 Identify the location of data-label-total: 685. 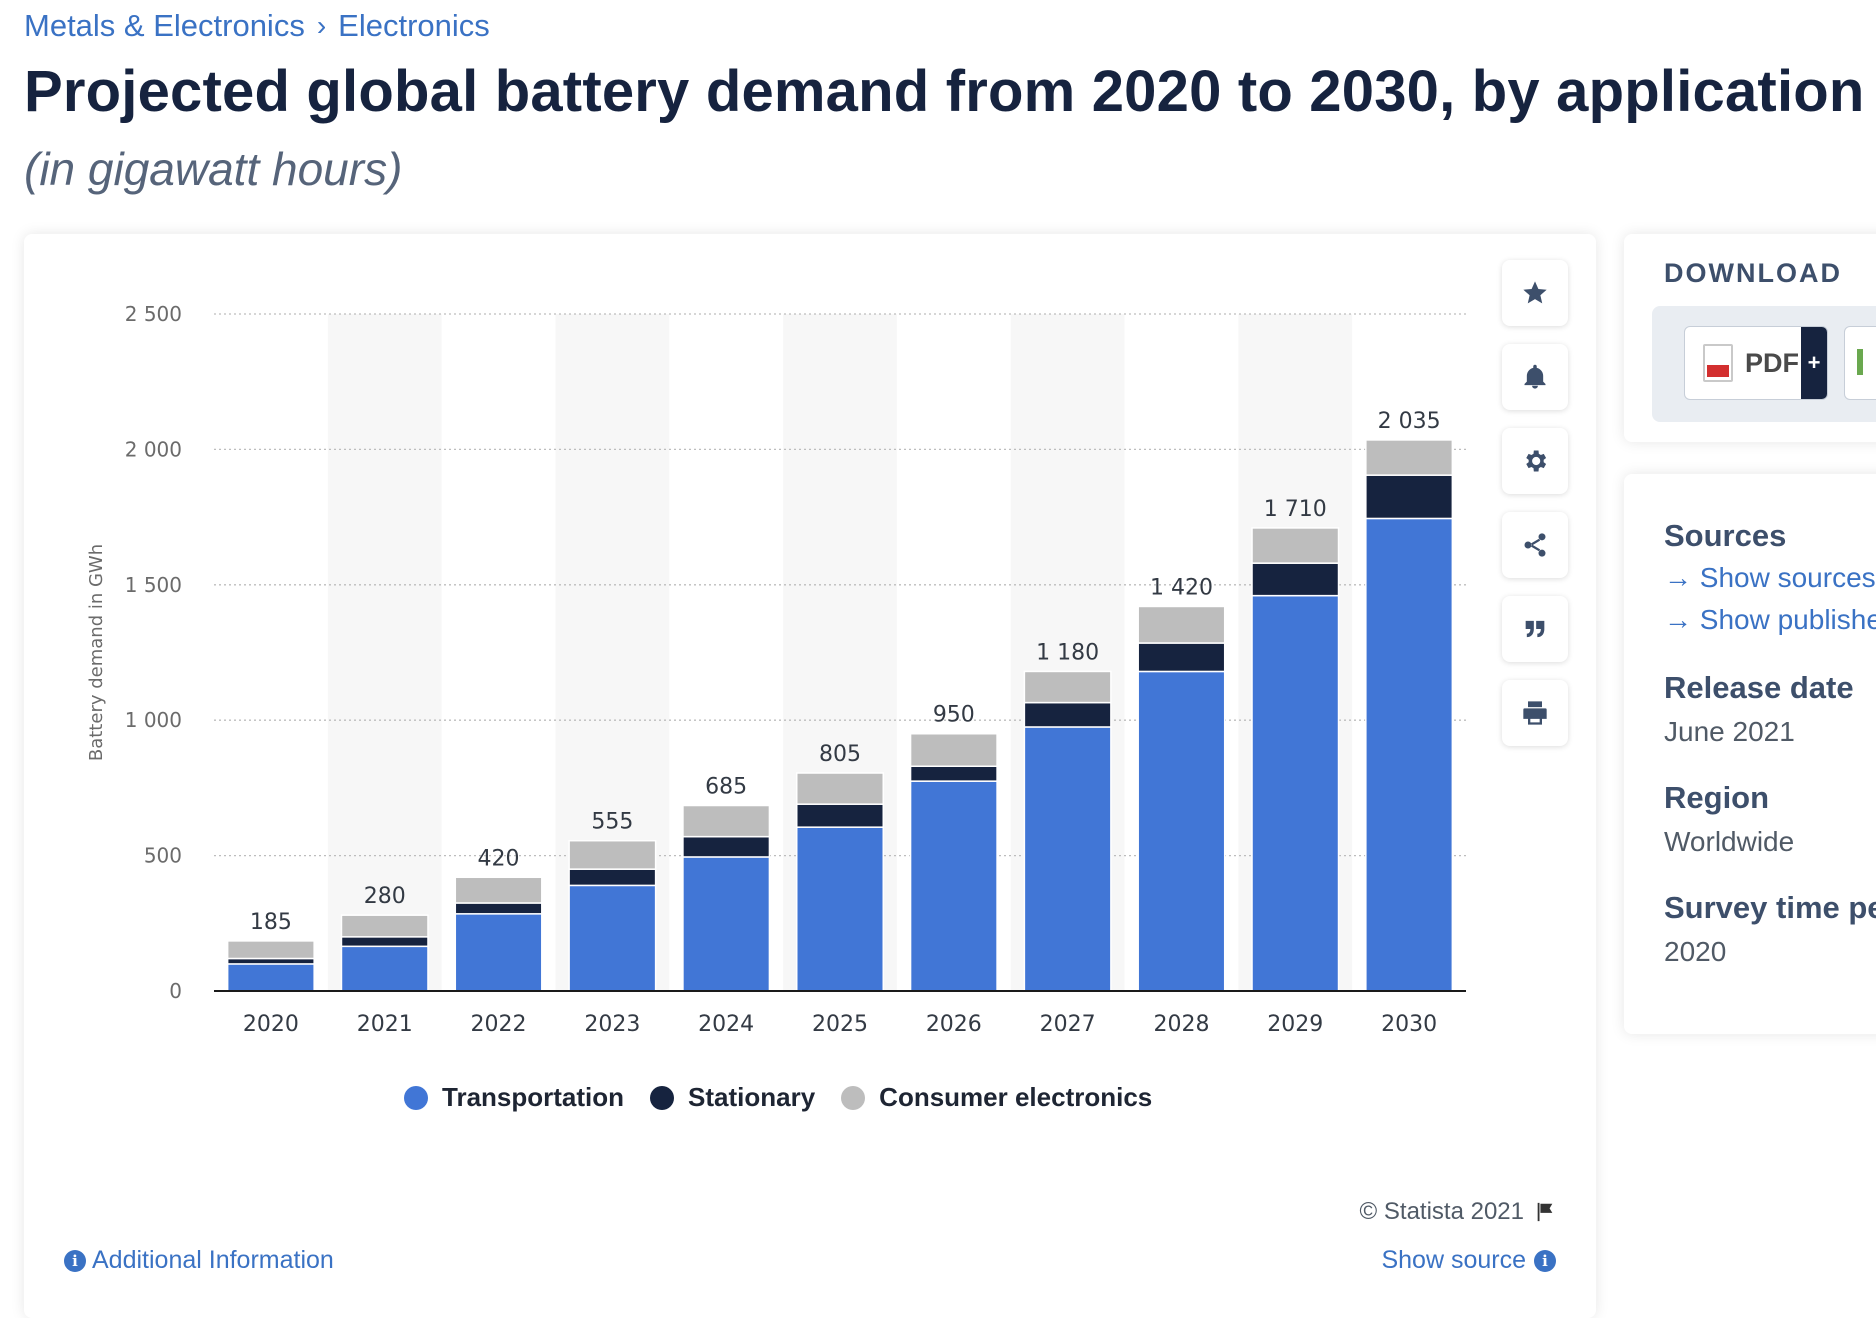
(726, 787).